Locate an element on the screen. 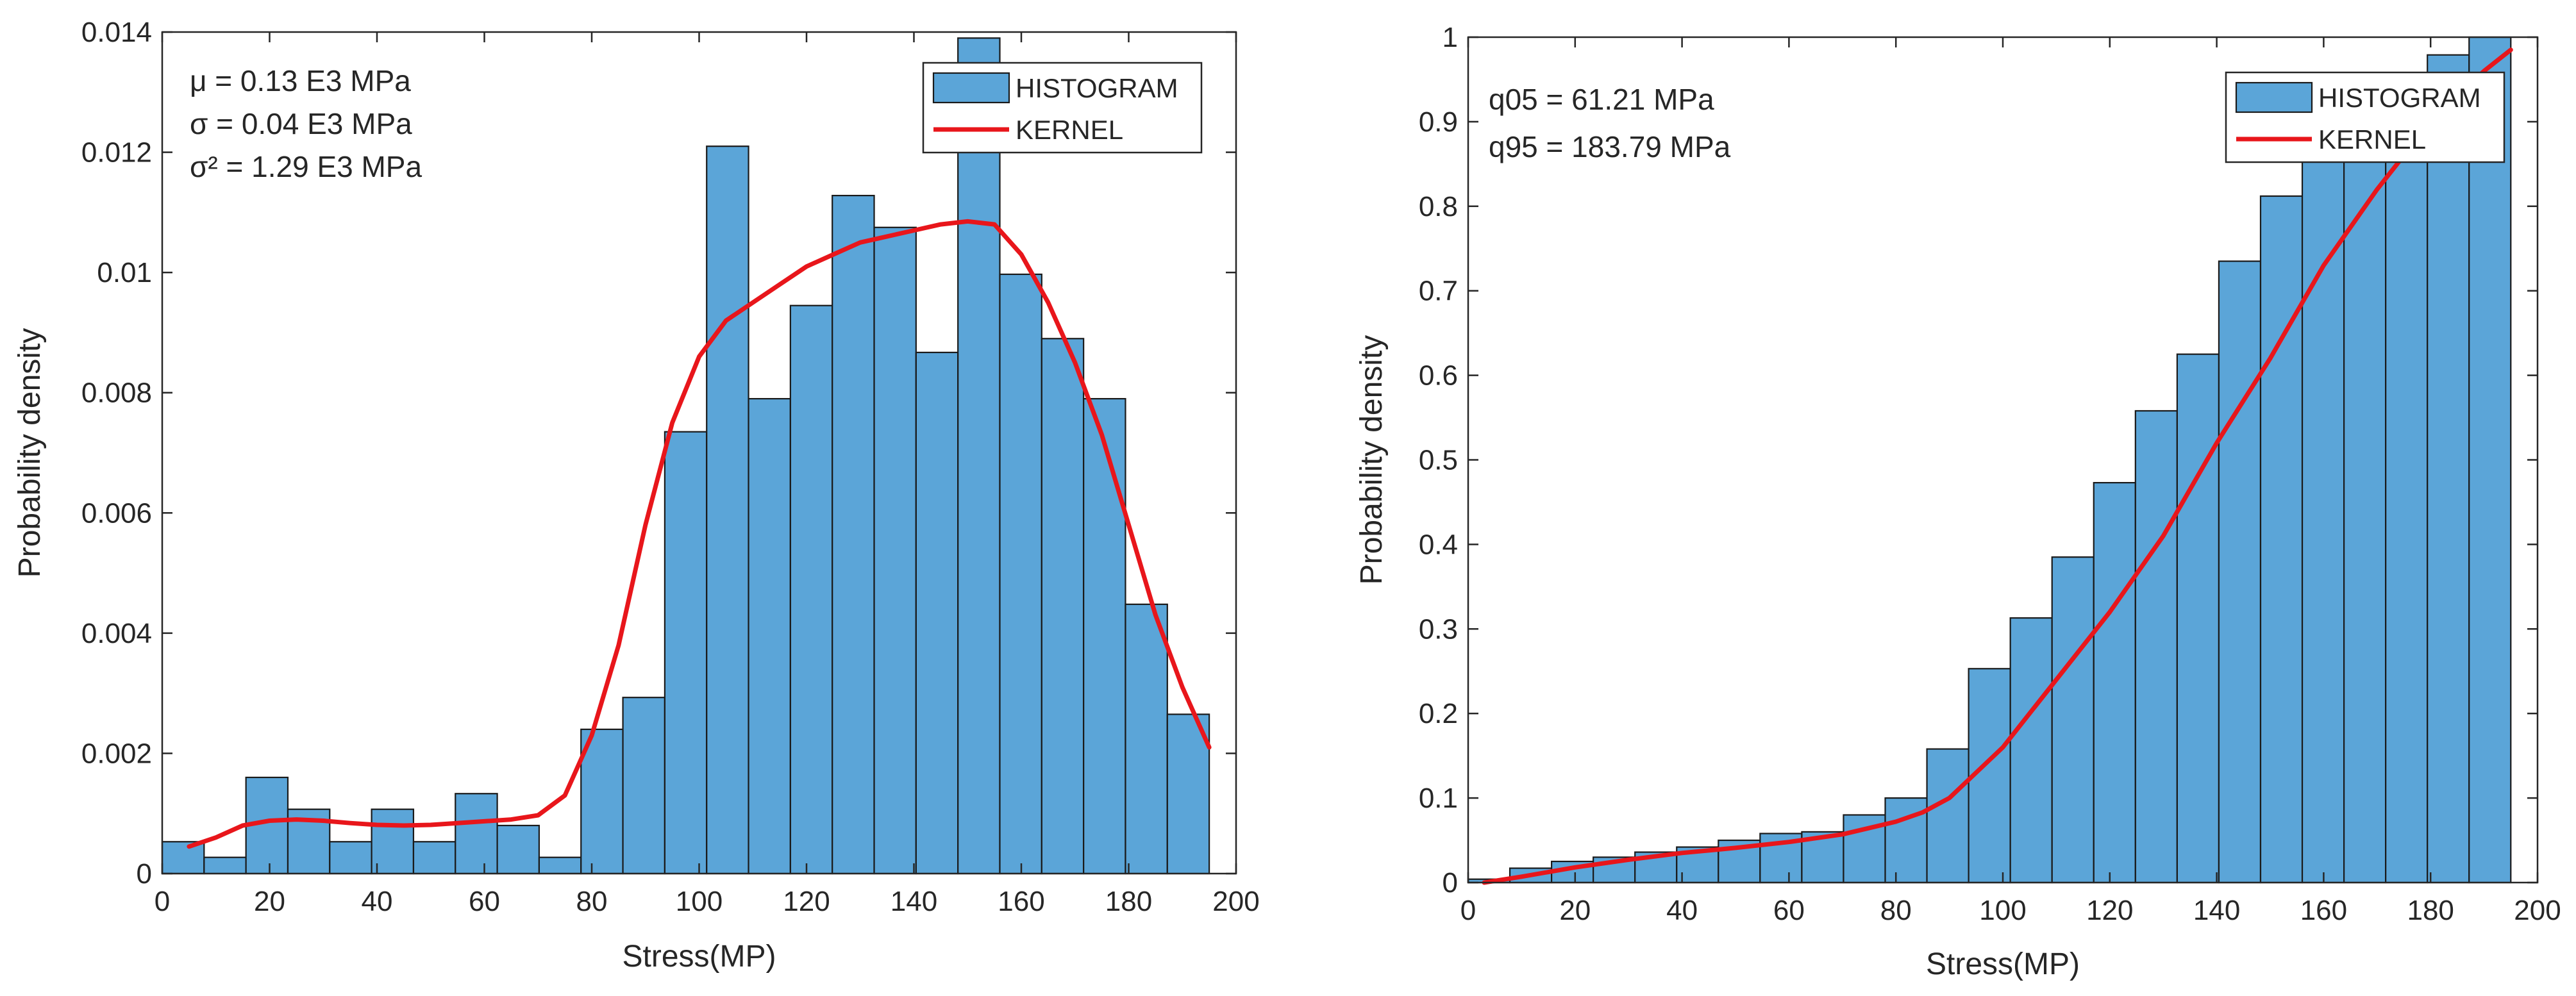 Image resolution: width=2576 pixels, height=996 pixels. y-tick-label: 0.7 is located at coordinates (1438, 292).